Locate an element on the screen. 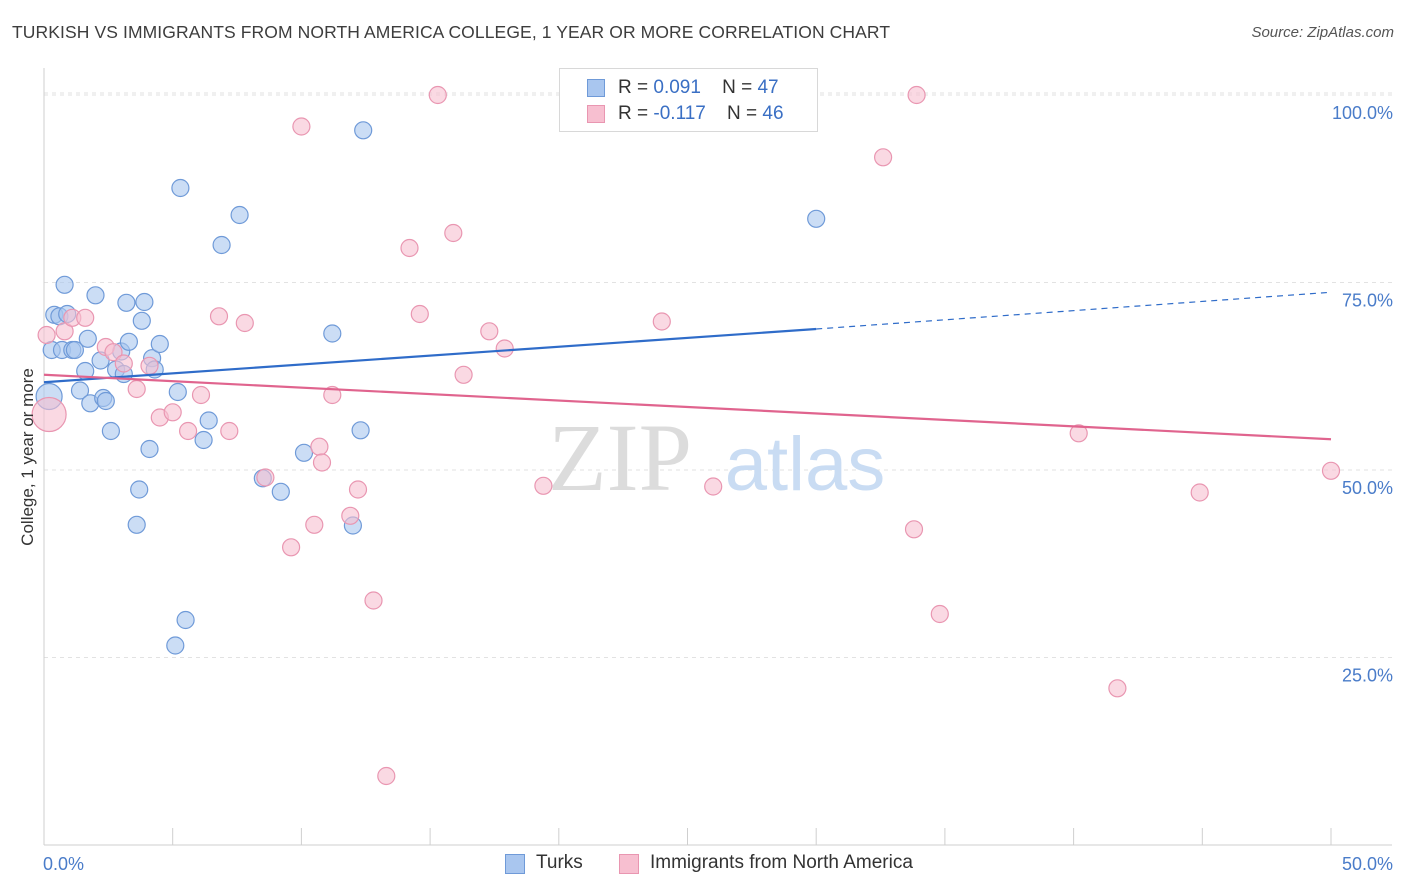 Image resolution: width=1406 pixels, height=892 pixels. watermark: ZIP atlas is located at coordinates (716, 457).